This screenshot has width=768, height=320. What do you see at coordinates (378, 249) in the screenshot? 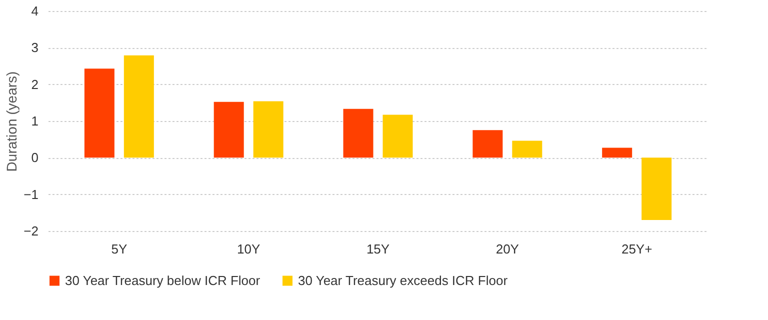
I see `x-tick-label: 15Y` at bounding box center [378, 249].